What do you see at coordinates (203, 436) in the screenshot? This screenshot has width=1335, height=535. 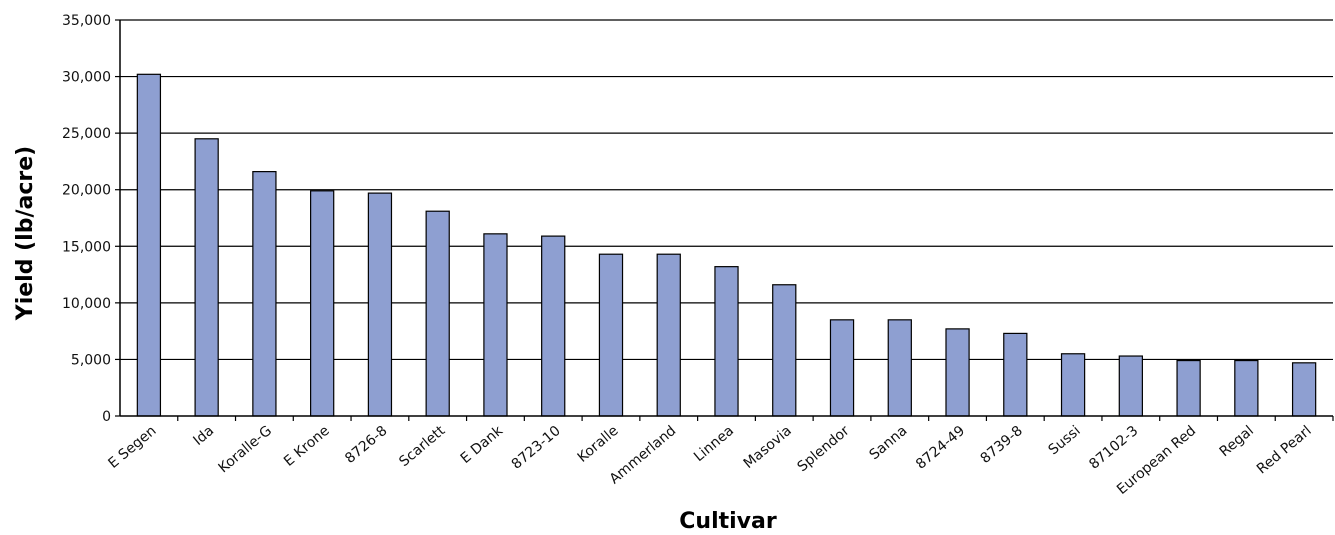 I see `x-tick-label: Ida` at bounding box center [203, 436].